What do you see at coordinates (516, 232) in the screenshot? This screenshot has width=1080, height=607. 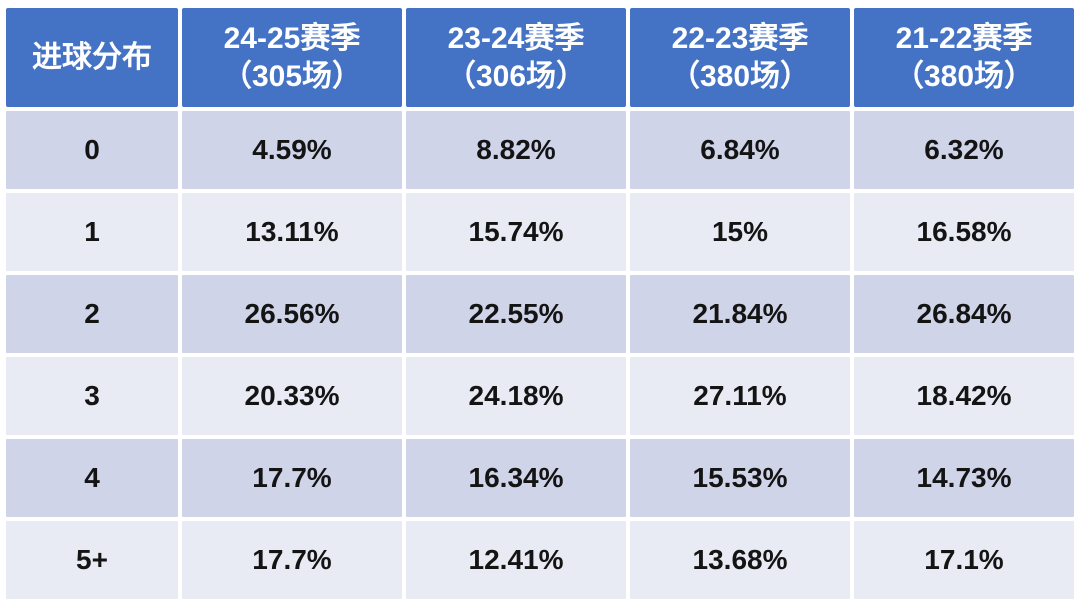 I see `value-cell: 15.74%` at bounding box center [516, 232].